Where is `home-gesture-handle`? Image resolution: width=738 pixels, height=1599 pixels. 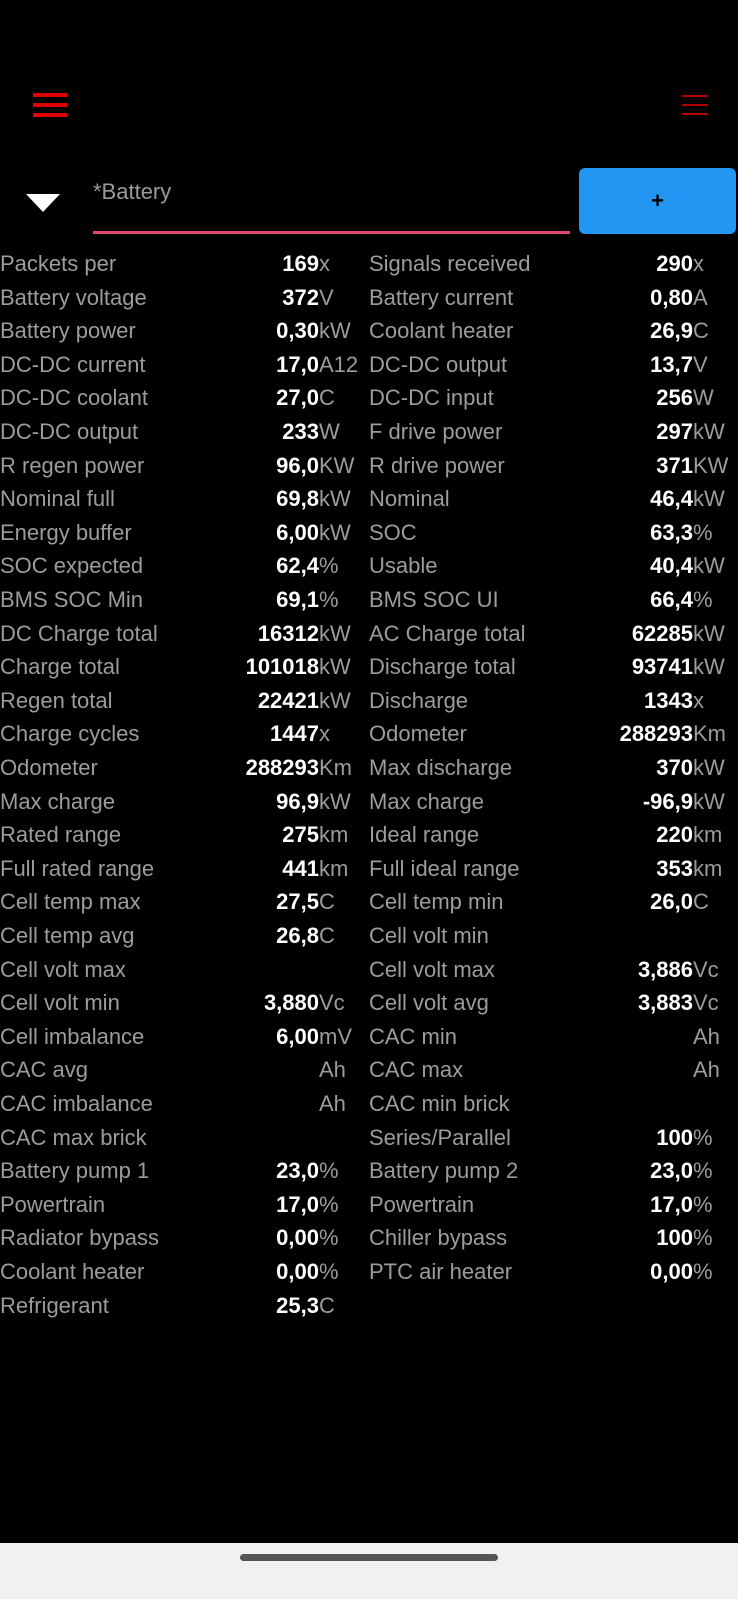 home-gesture-handle is located at coordinates (369, 1557).